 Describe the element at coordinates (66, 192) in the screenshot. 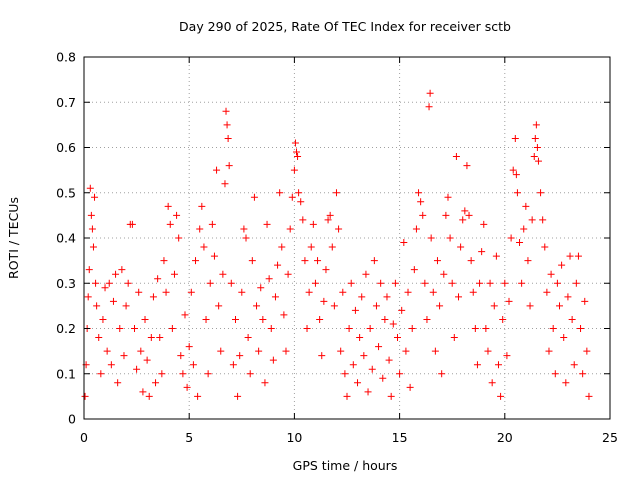

I see `y-tick-label: 0.5` at that location.